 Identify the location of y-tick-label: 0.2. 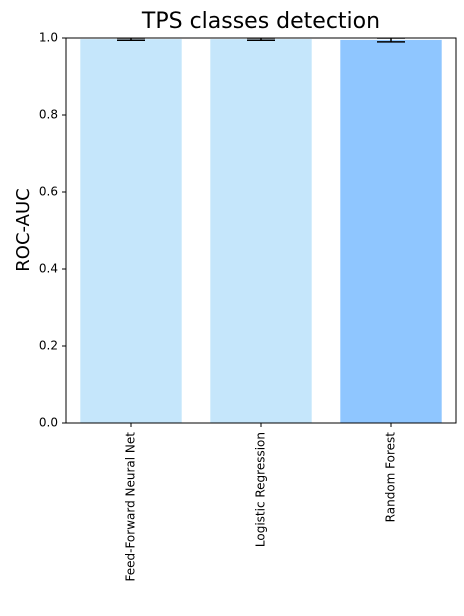
(48, 346).